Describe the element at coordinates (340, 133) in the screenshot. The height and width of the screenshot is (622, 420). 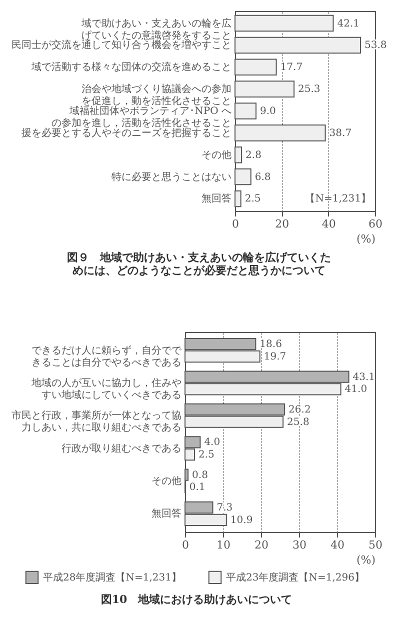
I see `data-label: 38.7` at that location.